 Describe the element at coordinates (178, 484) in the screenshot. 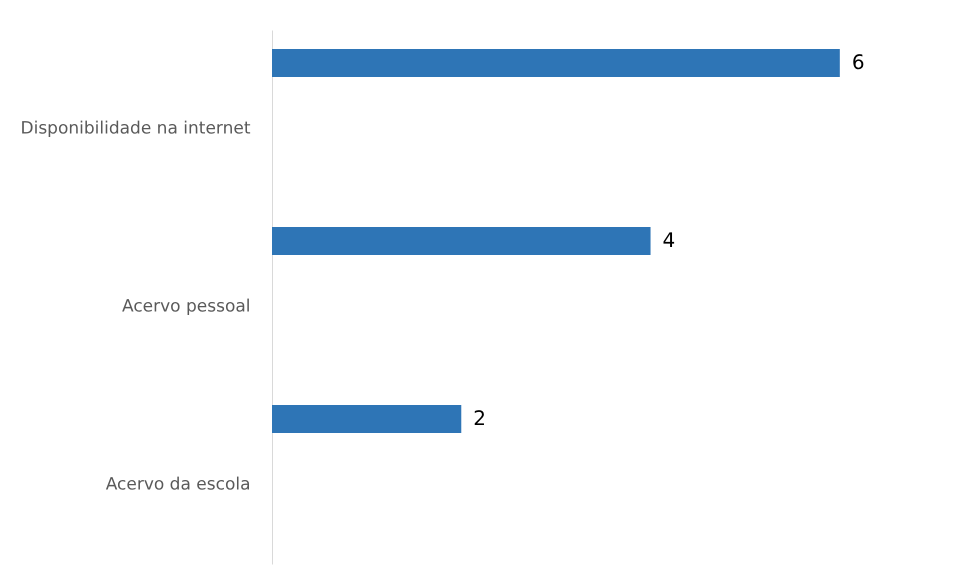

I see `y-tick-label: Acervo da escola` at that location.